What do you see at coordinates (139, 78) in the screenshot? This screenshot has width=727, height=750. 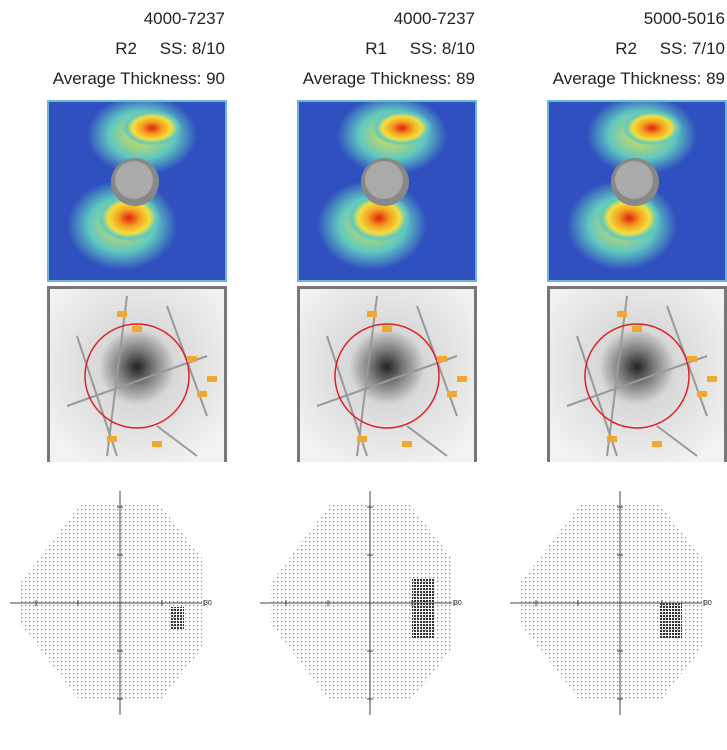 I see `average-thickness: Average Thickness: 90` at bounding box center [139, 78].